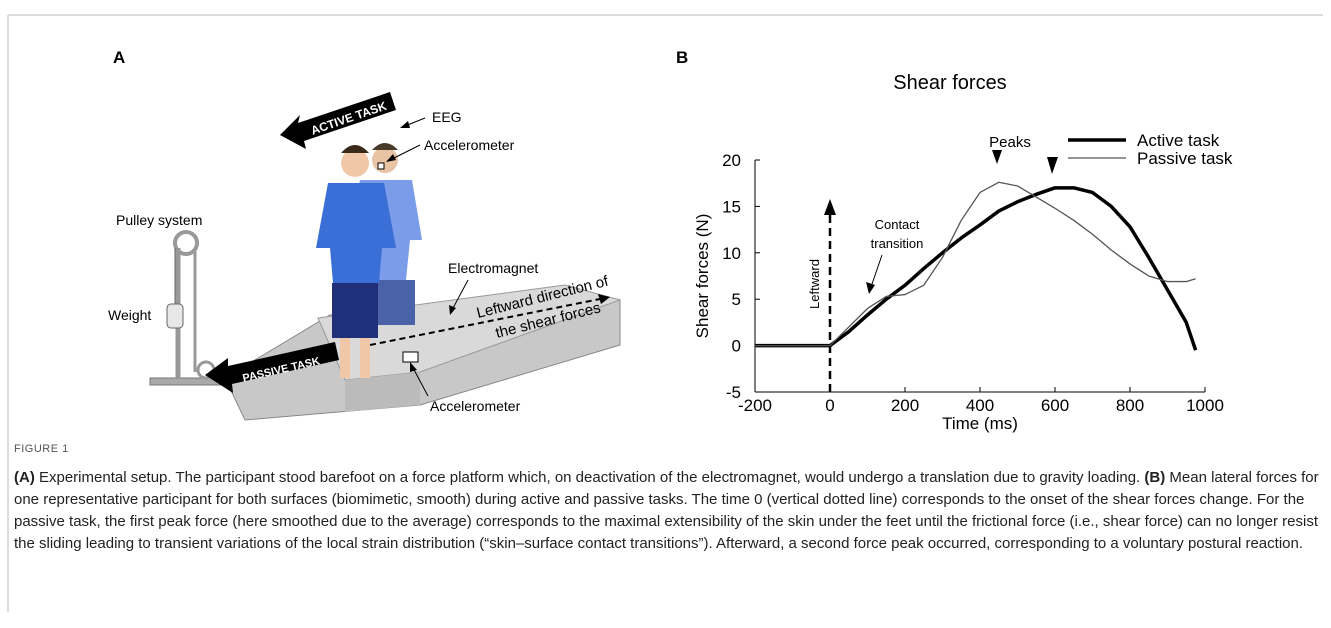 This screenshot has width=1331, height=628. I want to click on annotation: Contact, so click(897, 224).